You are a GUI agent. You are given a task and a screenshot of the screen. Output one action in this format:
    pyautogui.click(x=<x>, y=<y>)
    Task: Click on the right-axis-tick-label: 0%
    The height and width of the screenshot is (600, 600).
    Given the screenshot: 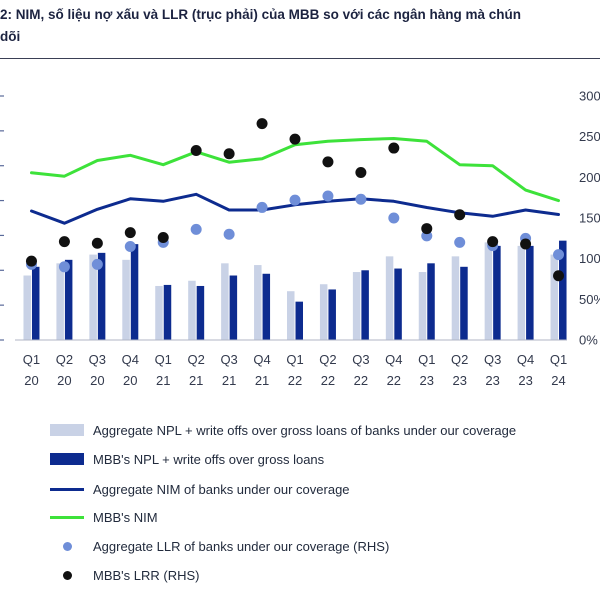 What is the action you would take?
    pyautogui.click(x=588, y=340)
    